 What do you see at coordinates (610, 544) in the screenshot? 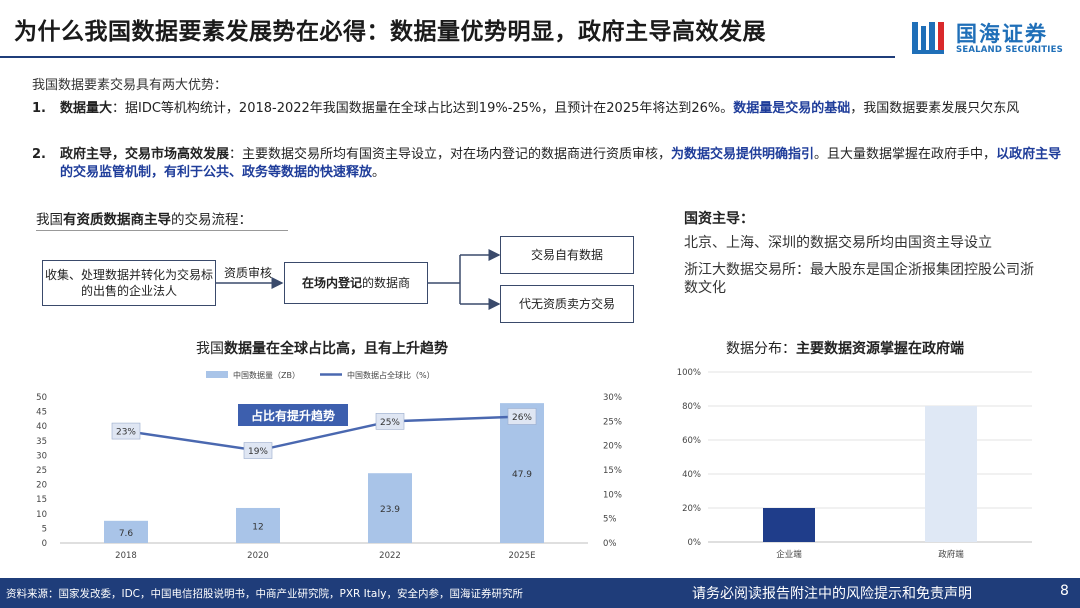
I see `chart1-right-tick-label: 0%` at bounding box center [610, 544].